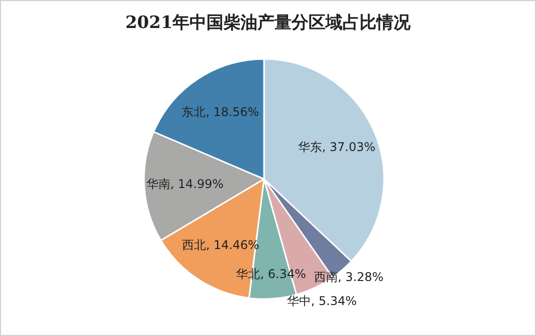 This screenshot has width=536, height=336. I want to click on slice-label: 华南, 14.99%, so click(185, 184).